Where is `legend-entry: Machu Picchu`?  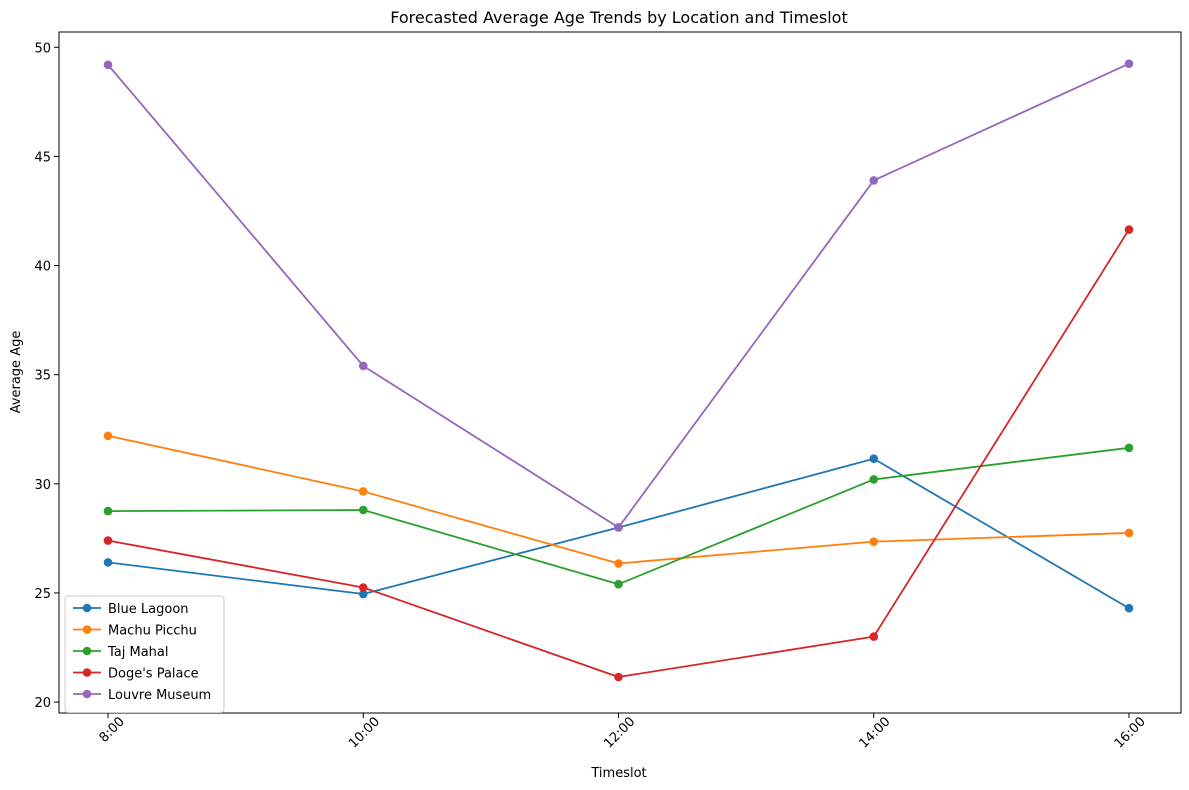
legend-entry: Machu Picchu is located at coordinates (135, 631).